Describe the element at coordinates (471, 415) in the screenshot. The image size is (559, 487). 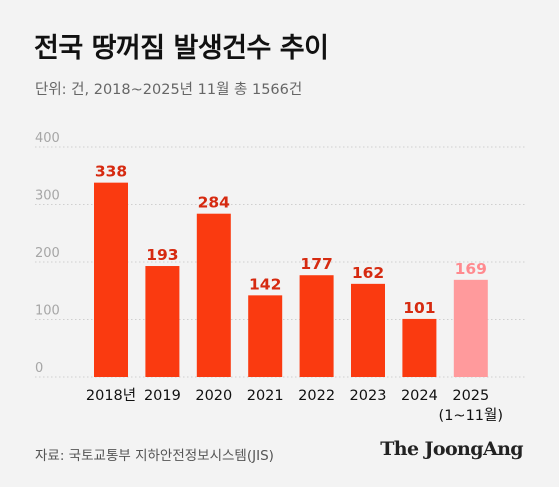
I see `x-tick-label: (1~11월)` at that location.